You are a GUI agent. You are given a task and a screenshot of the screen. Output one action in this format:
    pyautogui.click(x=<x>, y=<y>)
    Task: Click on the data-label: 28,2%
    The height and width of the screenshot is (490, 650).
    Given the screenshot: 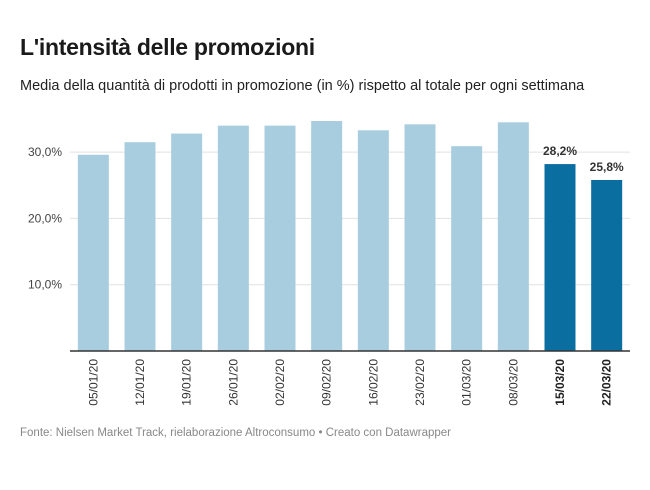 What is the action you would take?
    pyautogui.click(x=560, y=151)
    